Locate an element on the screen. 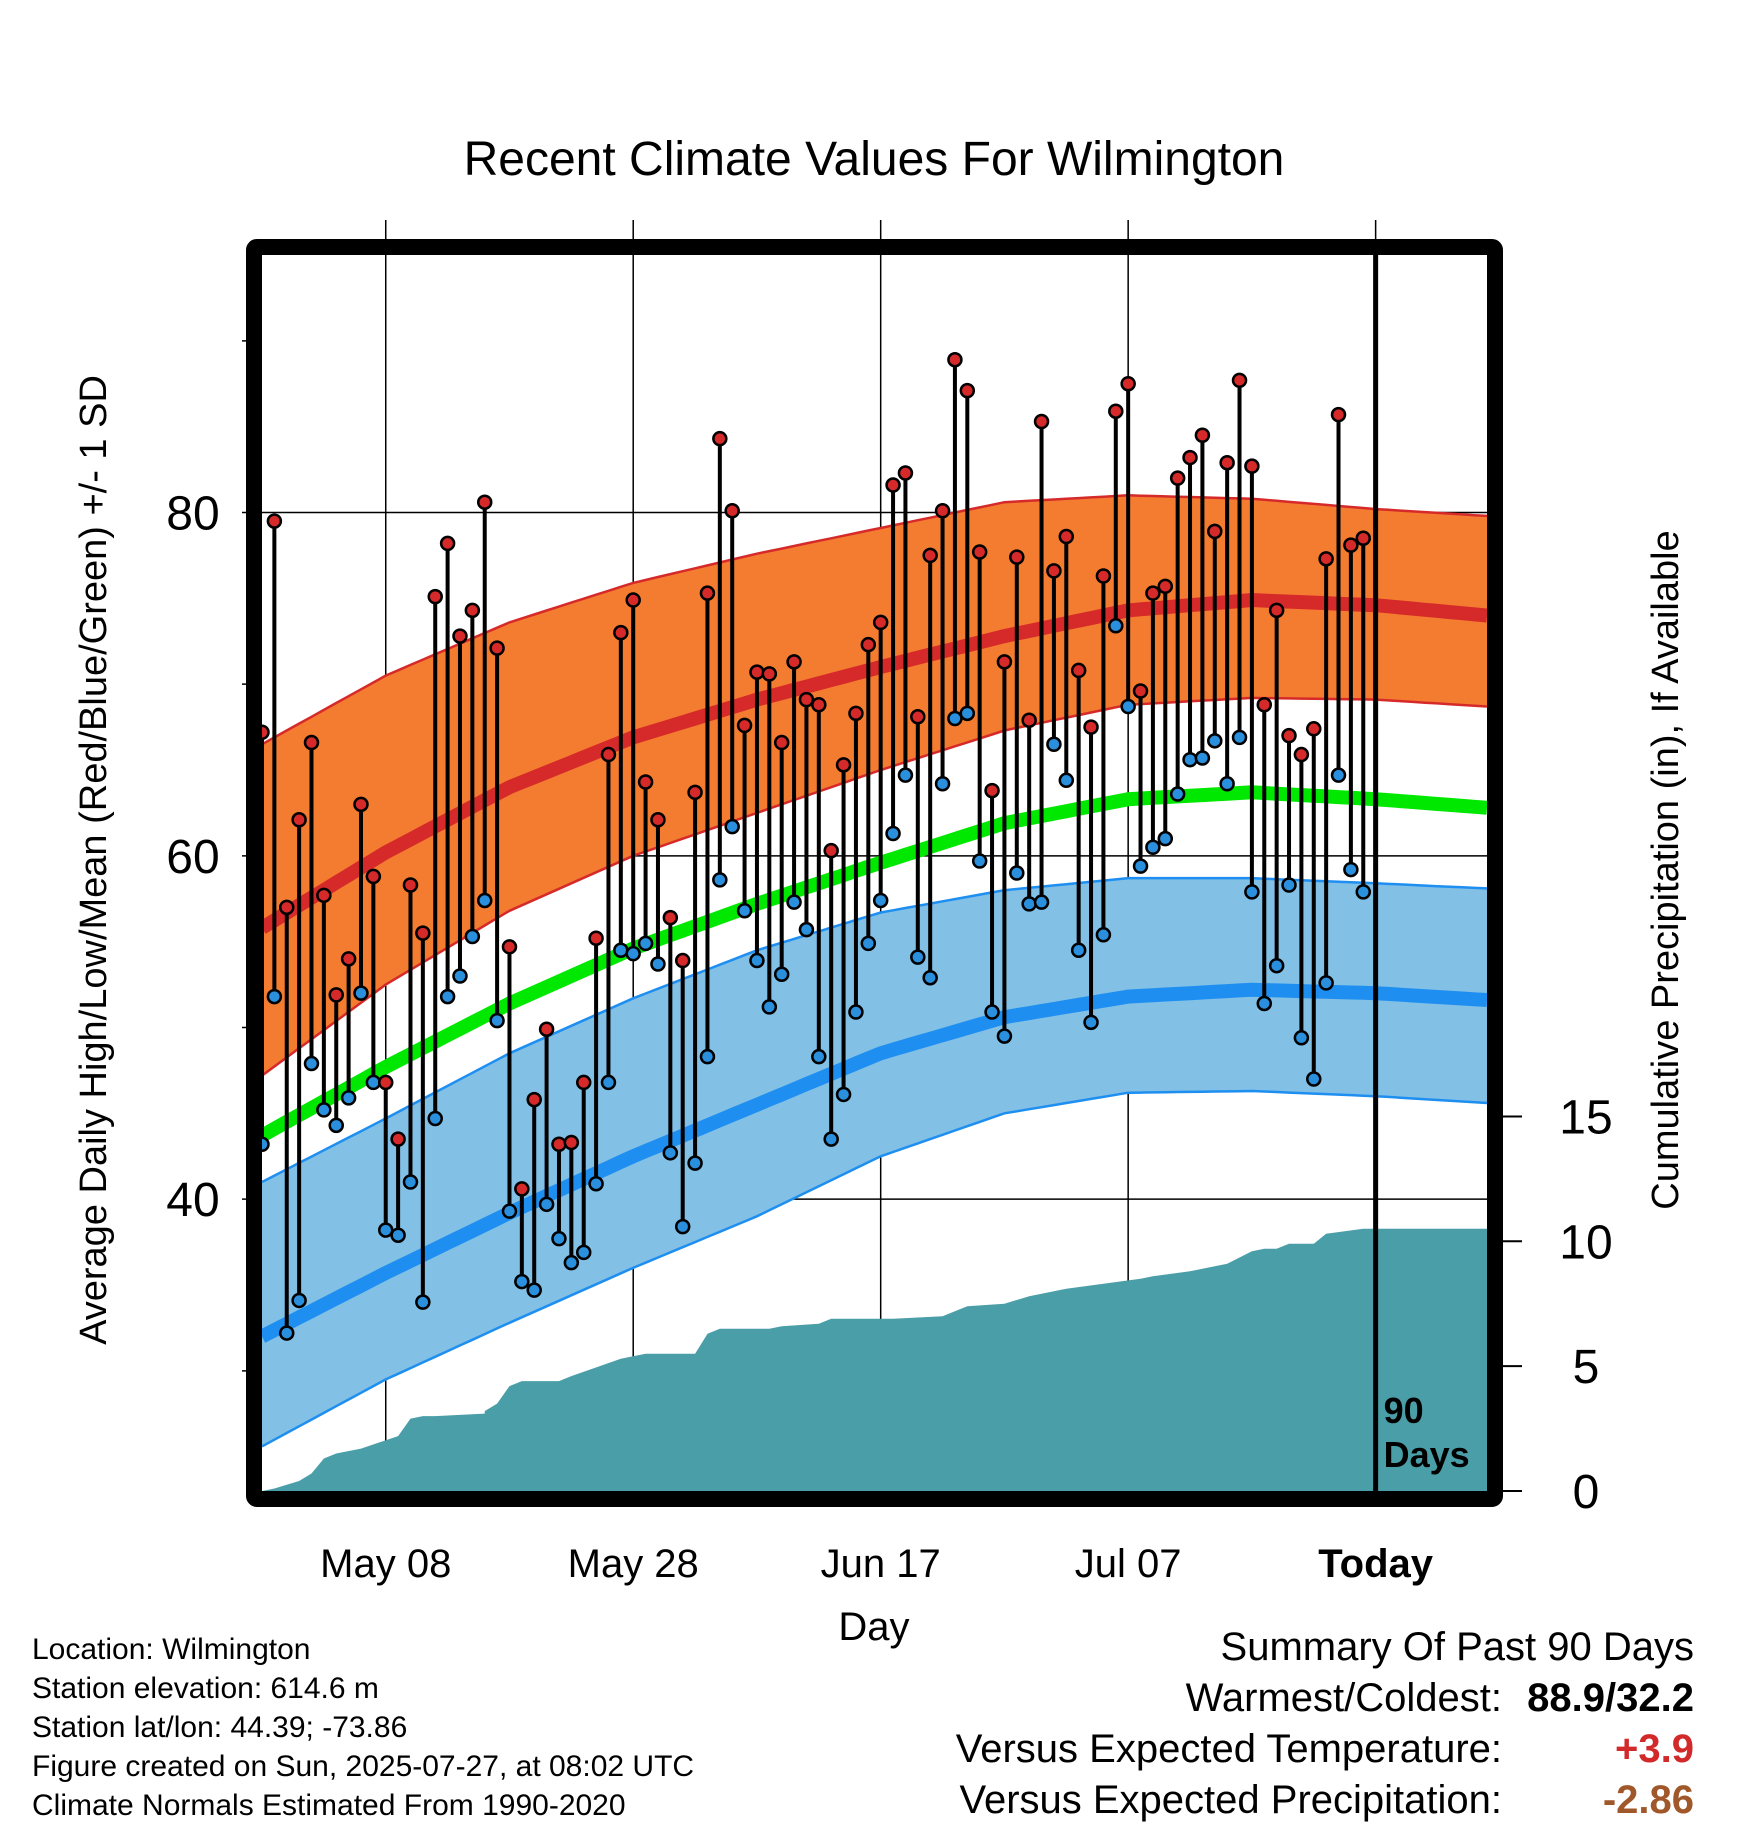 The height and width of the screenshot is (1828, 1748). today-label-line: Days is located at coordinates (1427, 1454).